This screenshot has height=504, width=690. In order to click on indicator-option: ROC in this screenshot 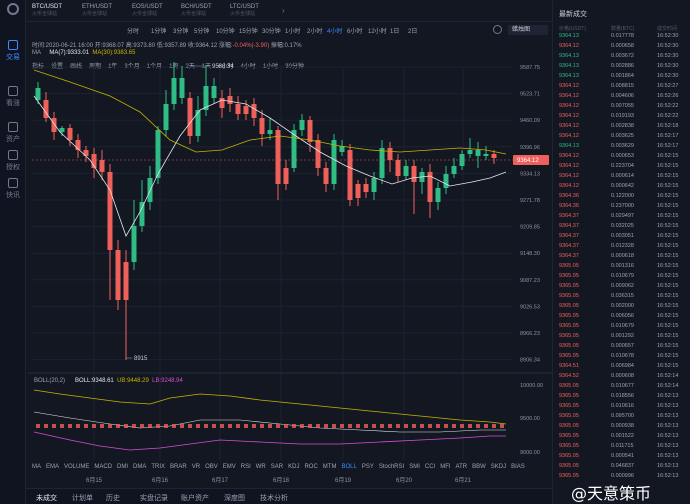, I will do `click(311, 467)`.